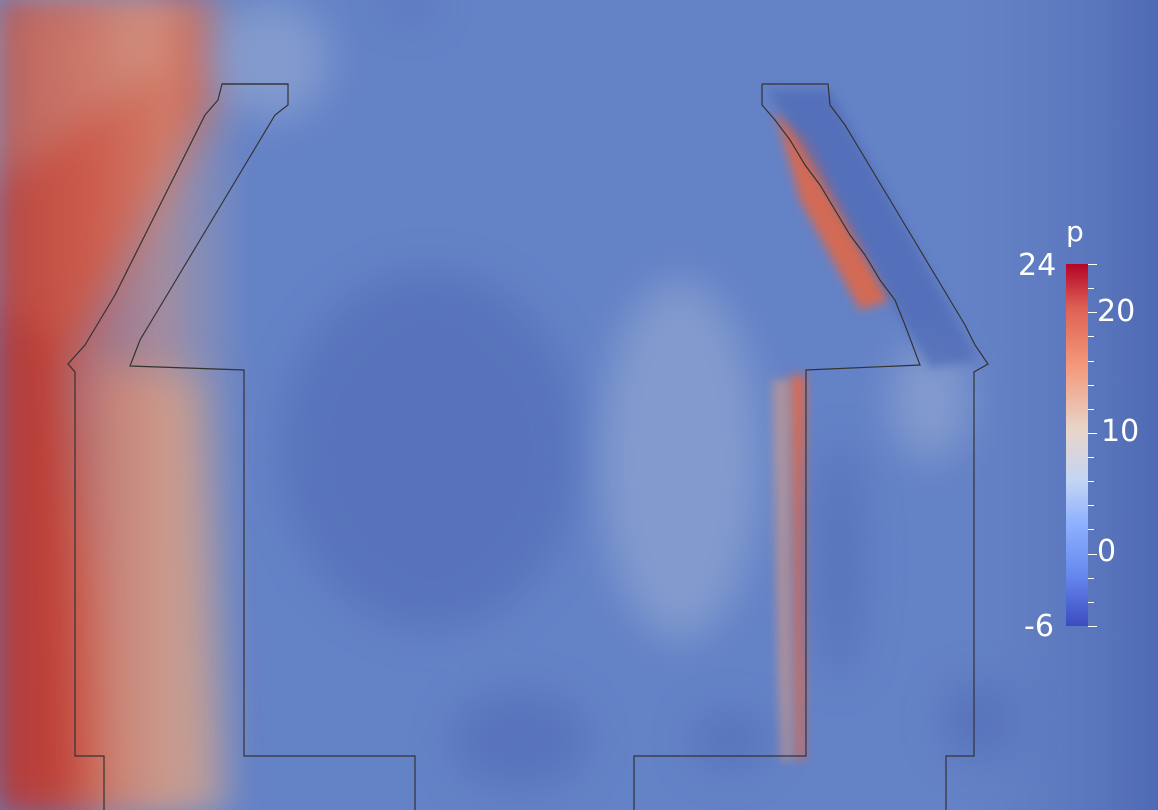 Image resolution: width=1158 pixels, height=810 pixels. What do you see at coordinates (1039, 626) in the screenshot?
I see `colorbar-label-minus6: -6` at bounding box center [1039, 626].